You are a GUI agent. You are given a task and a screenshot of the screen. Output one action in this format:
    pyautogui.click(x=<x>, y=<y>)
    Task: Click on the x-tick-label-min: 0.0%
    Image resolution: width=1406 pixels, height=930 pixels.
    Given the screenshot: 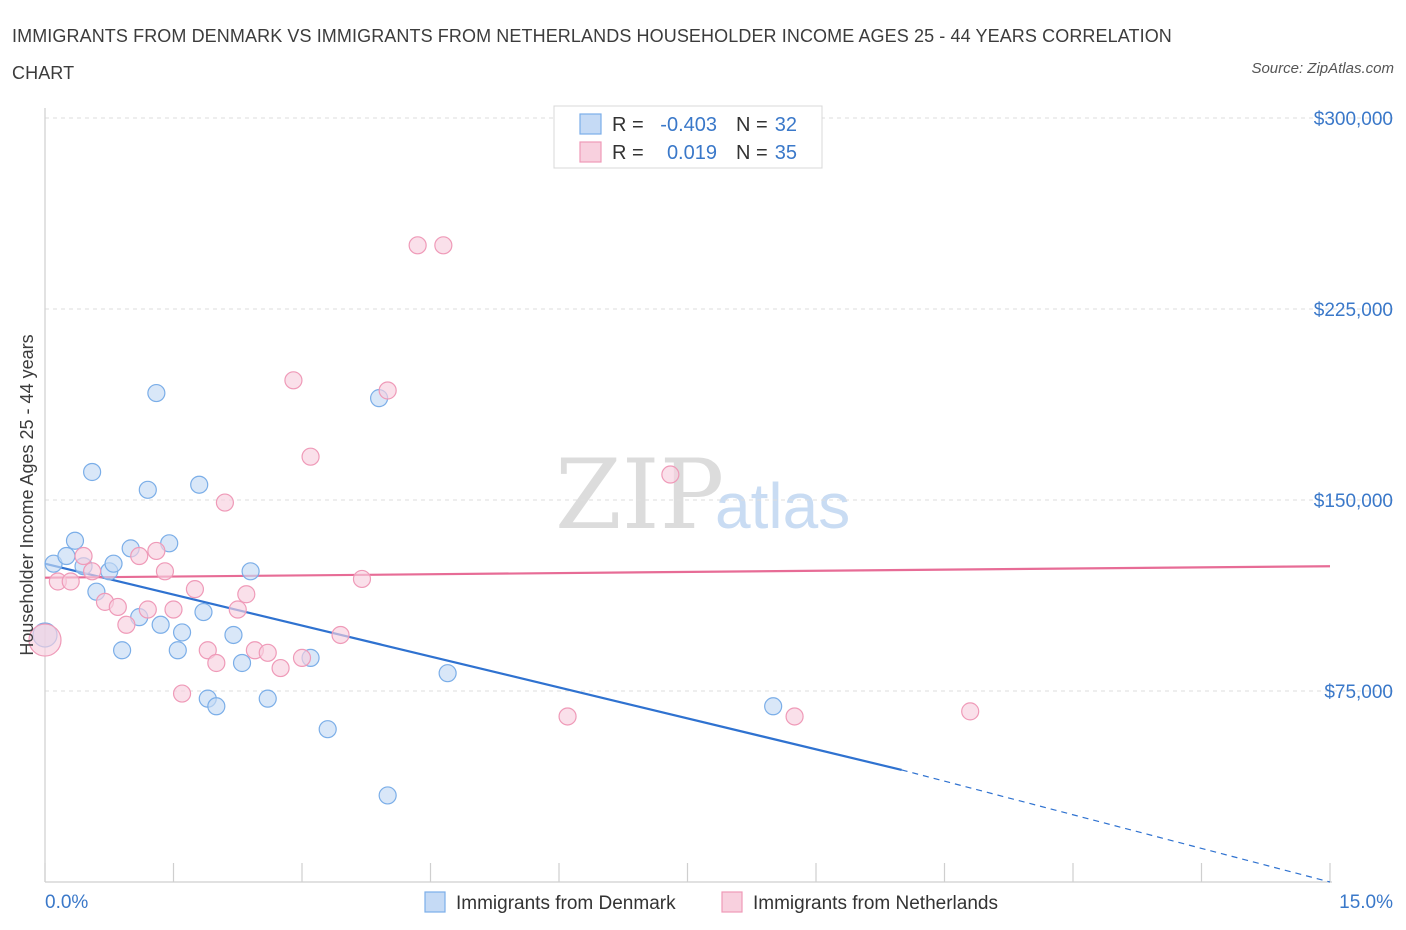 What is the action you would take?
    pyautogui.click(x=66, y=902)
    